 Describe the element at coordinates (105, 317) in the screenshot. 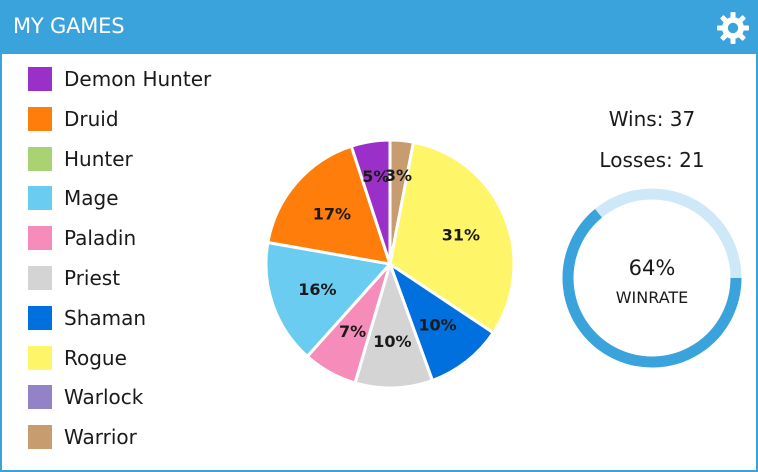

I see `legend-label: Shaman` at that location.